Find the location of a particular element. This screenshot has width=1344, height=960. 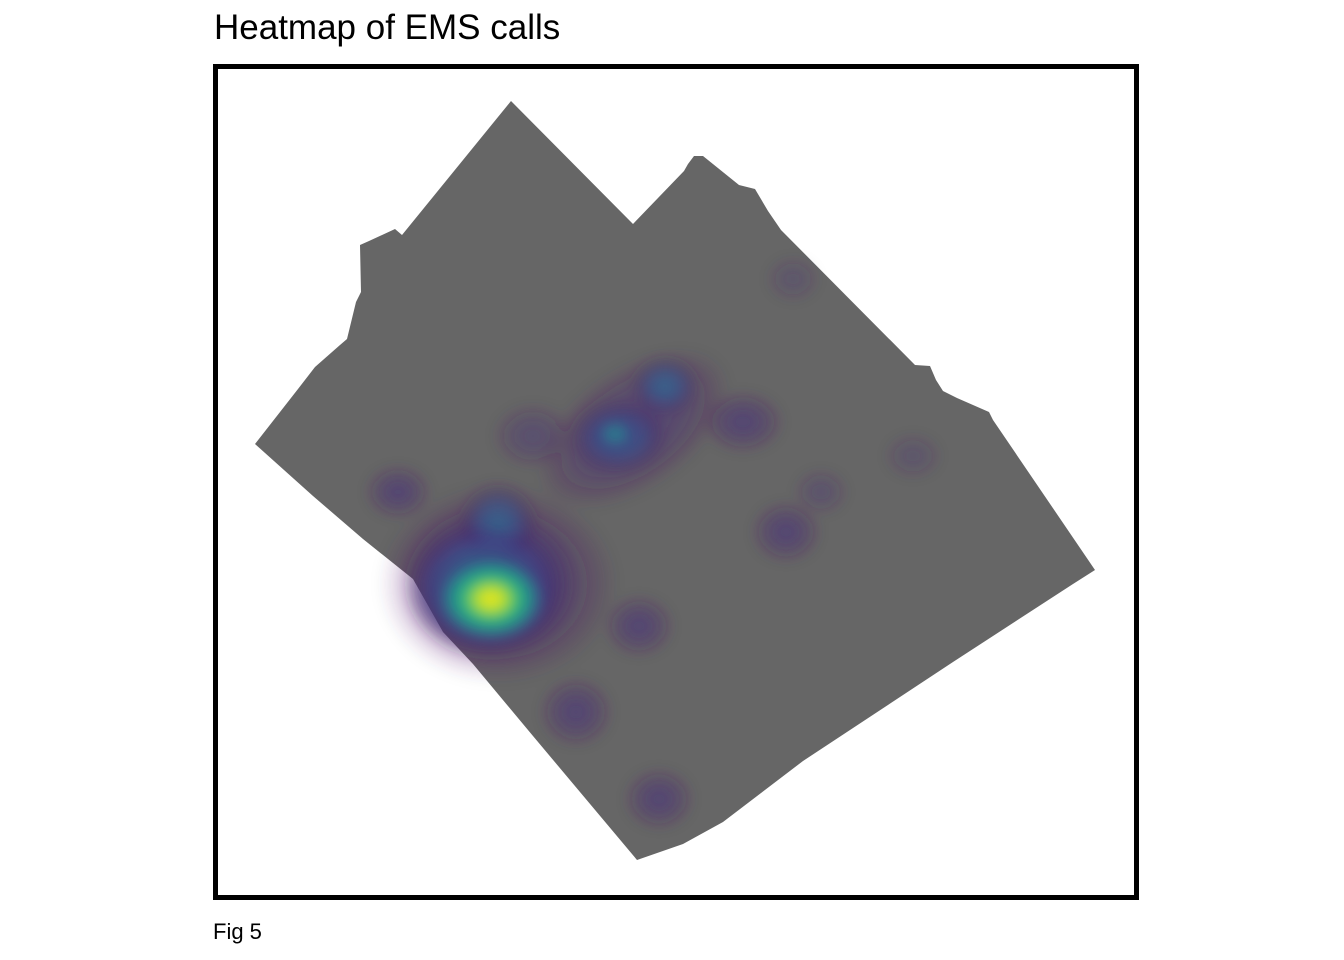

hotspot-primary-core is located at coordinates (491, 599).